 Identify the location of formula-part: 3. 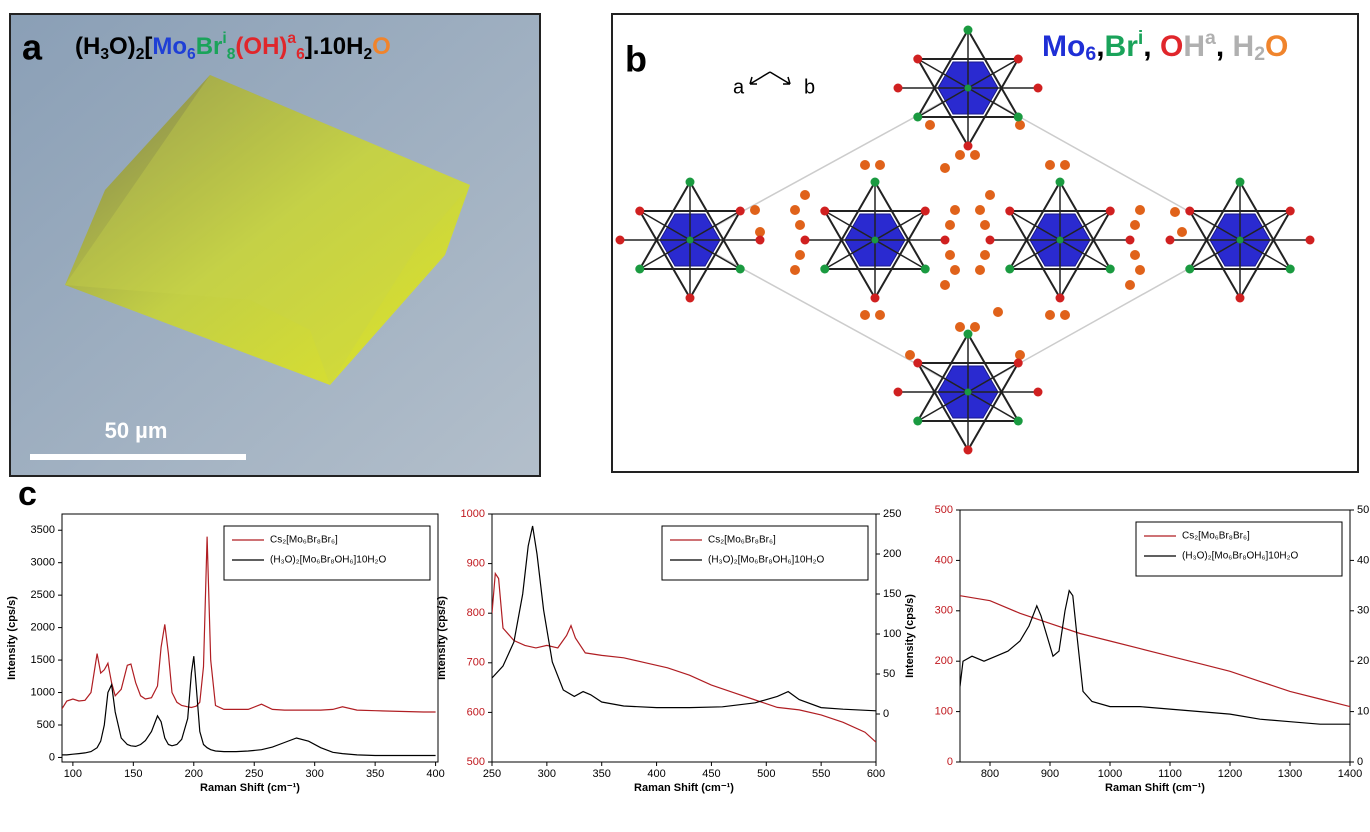
(104, 54).